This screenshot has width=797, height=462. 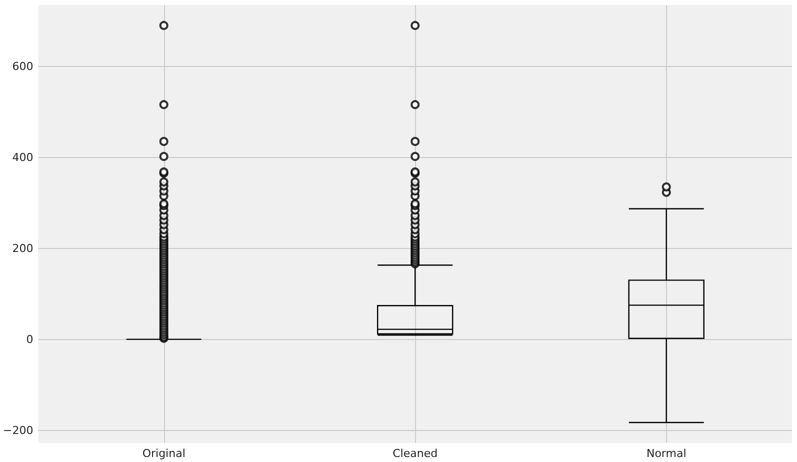 I want to click on y-tick-label: 400, so click(x=23, y=157).